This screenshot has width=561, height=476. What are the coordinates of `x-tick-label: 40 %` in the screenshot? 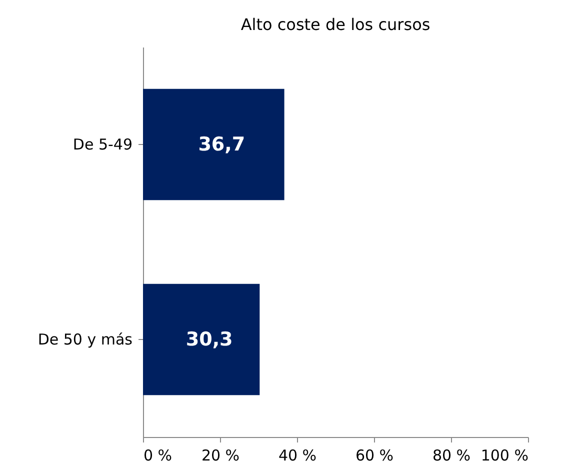 It's located at (297, 455).